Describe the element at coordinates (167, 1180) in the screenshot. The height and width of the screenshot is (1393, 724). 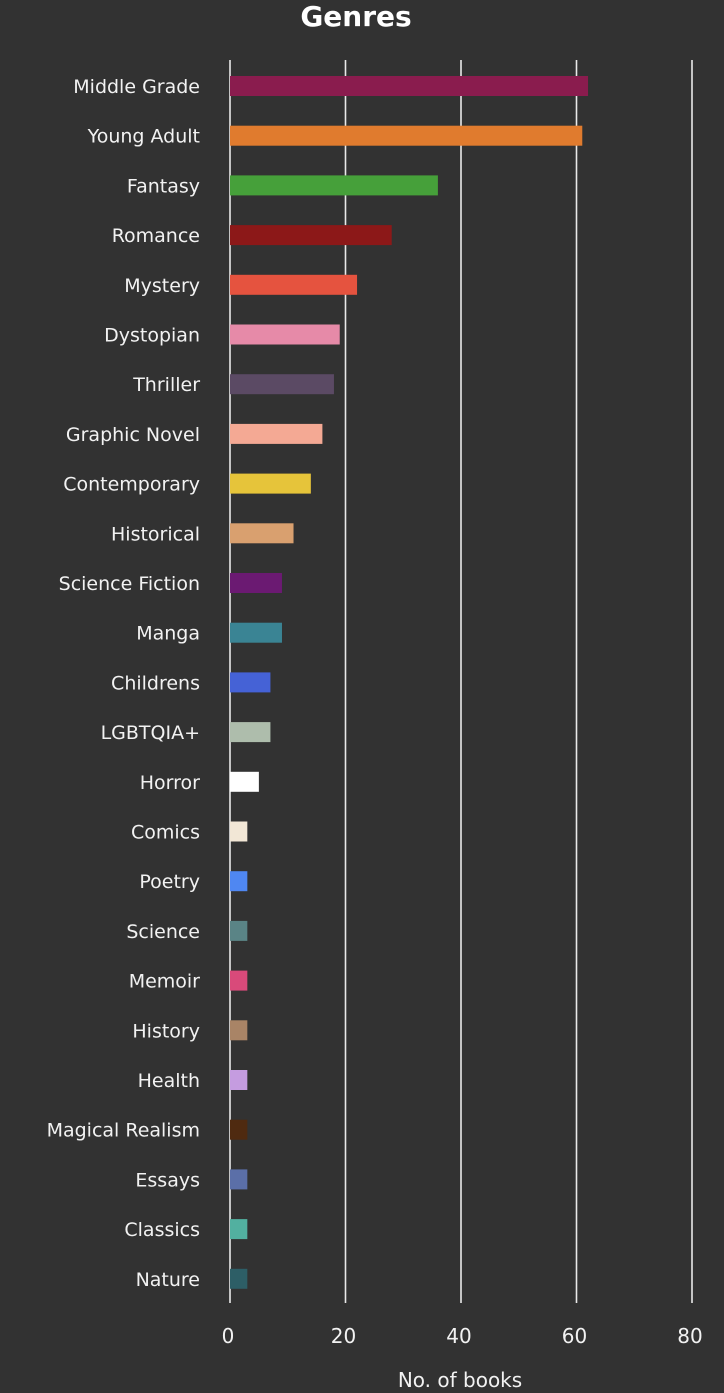
I see `category-label: Essays` at that location.